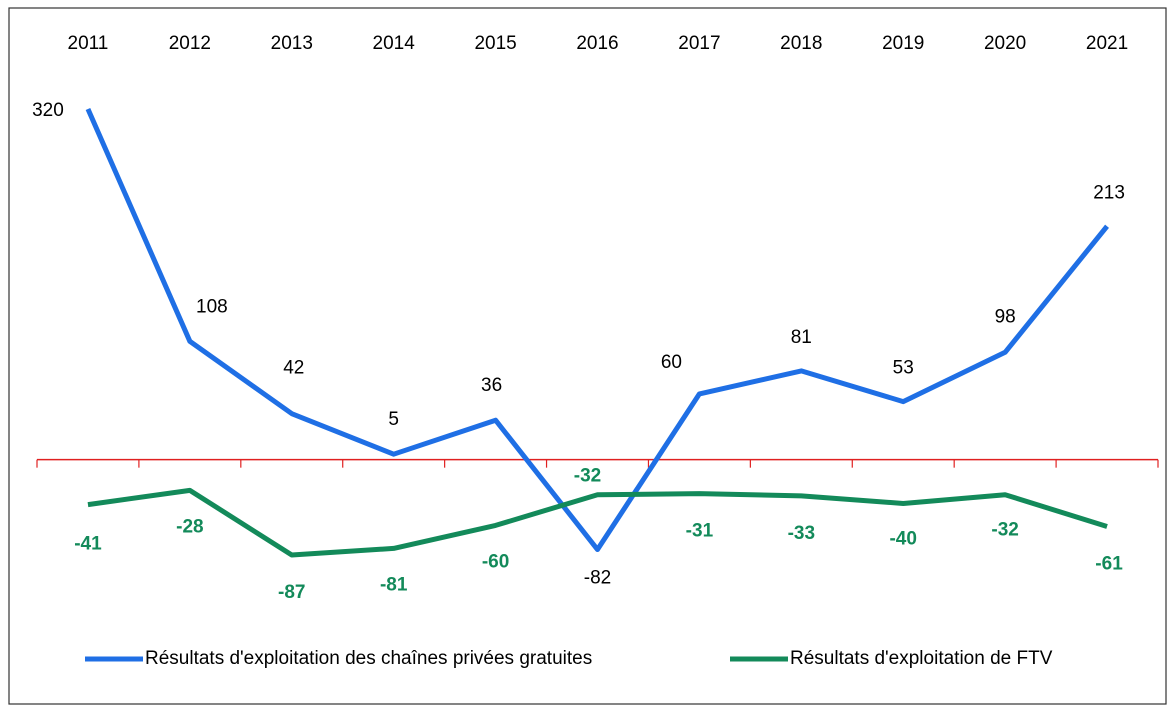  Describe the element at coordinates (293, 368) in the screenshot. I see `data-label: 42` at that location.